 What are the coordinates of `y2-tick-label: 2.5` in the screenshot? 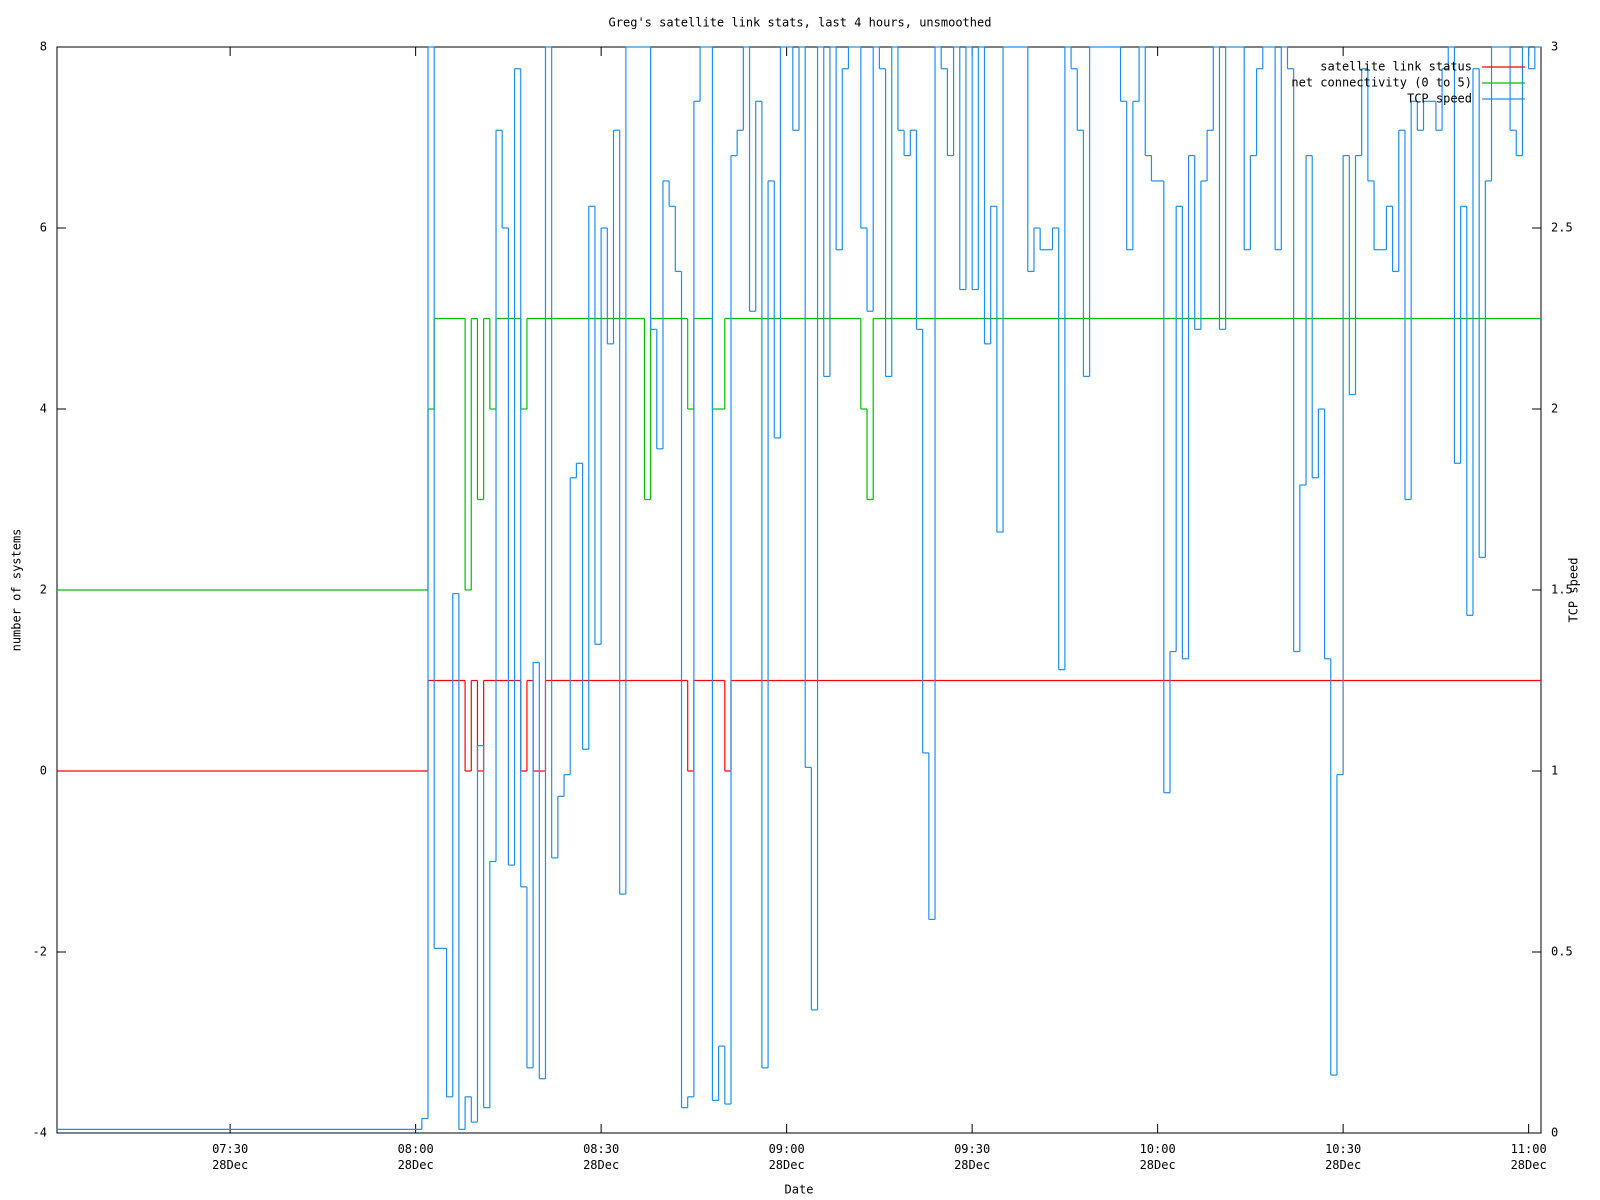 It's located at (1562, 228).